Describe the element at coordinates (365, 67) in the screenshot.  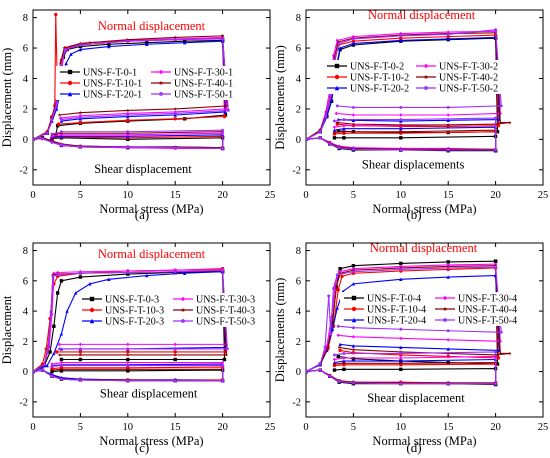
I see `legend-item: UNS-F-T-0-2` at that location.